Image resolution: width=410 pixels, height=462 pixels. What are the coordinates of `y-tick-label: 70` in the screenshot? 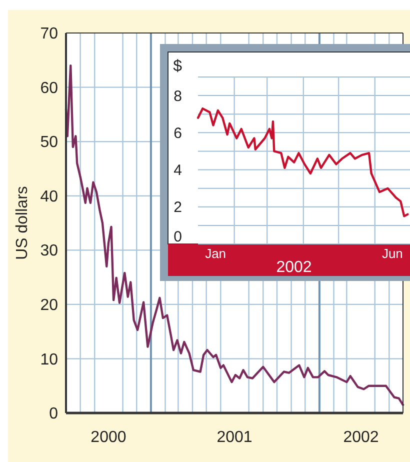 It's located at (49, 34).